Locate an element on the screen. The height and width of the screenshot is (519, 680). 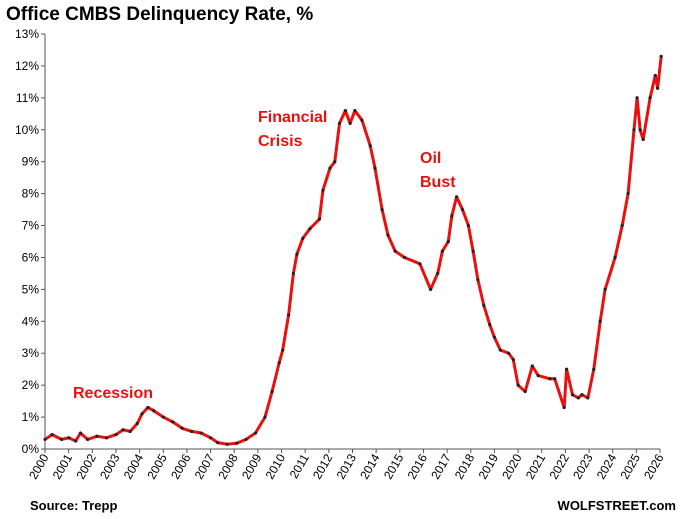
x-tick-label: 2024 is located at coordinates (607, 466).